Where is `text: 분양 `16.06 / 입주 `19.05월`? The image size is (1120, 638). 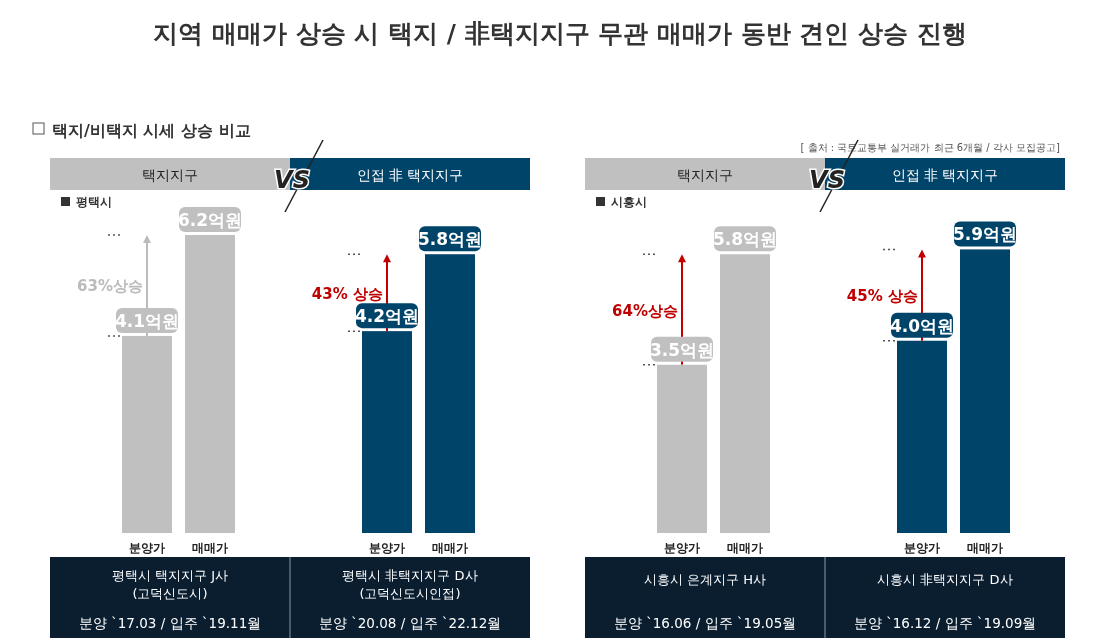
text: 분양 `16.06 / 입주 `19.05월 is located at coordinates (705, 623).